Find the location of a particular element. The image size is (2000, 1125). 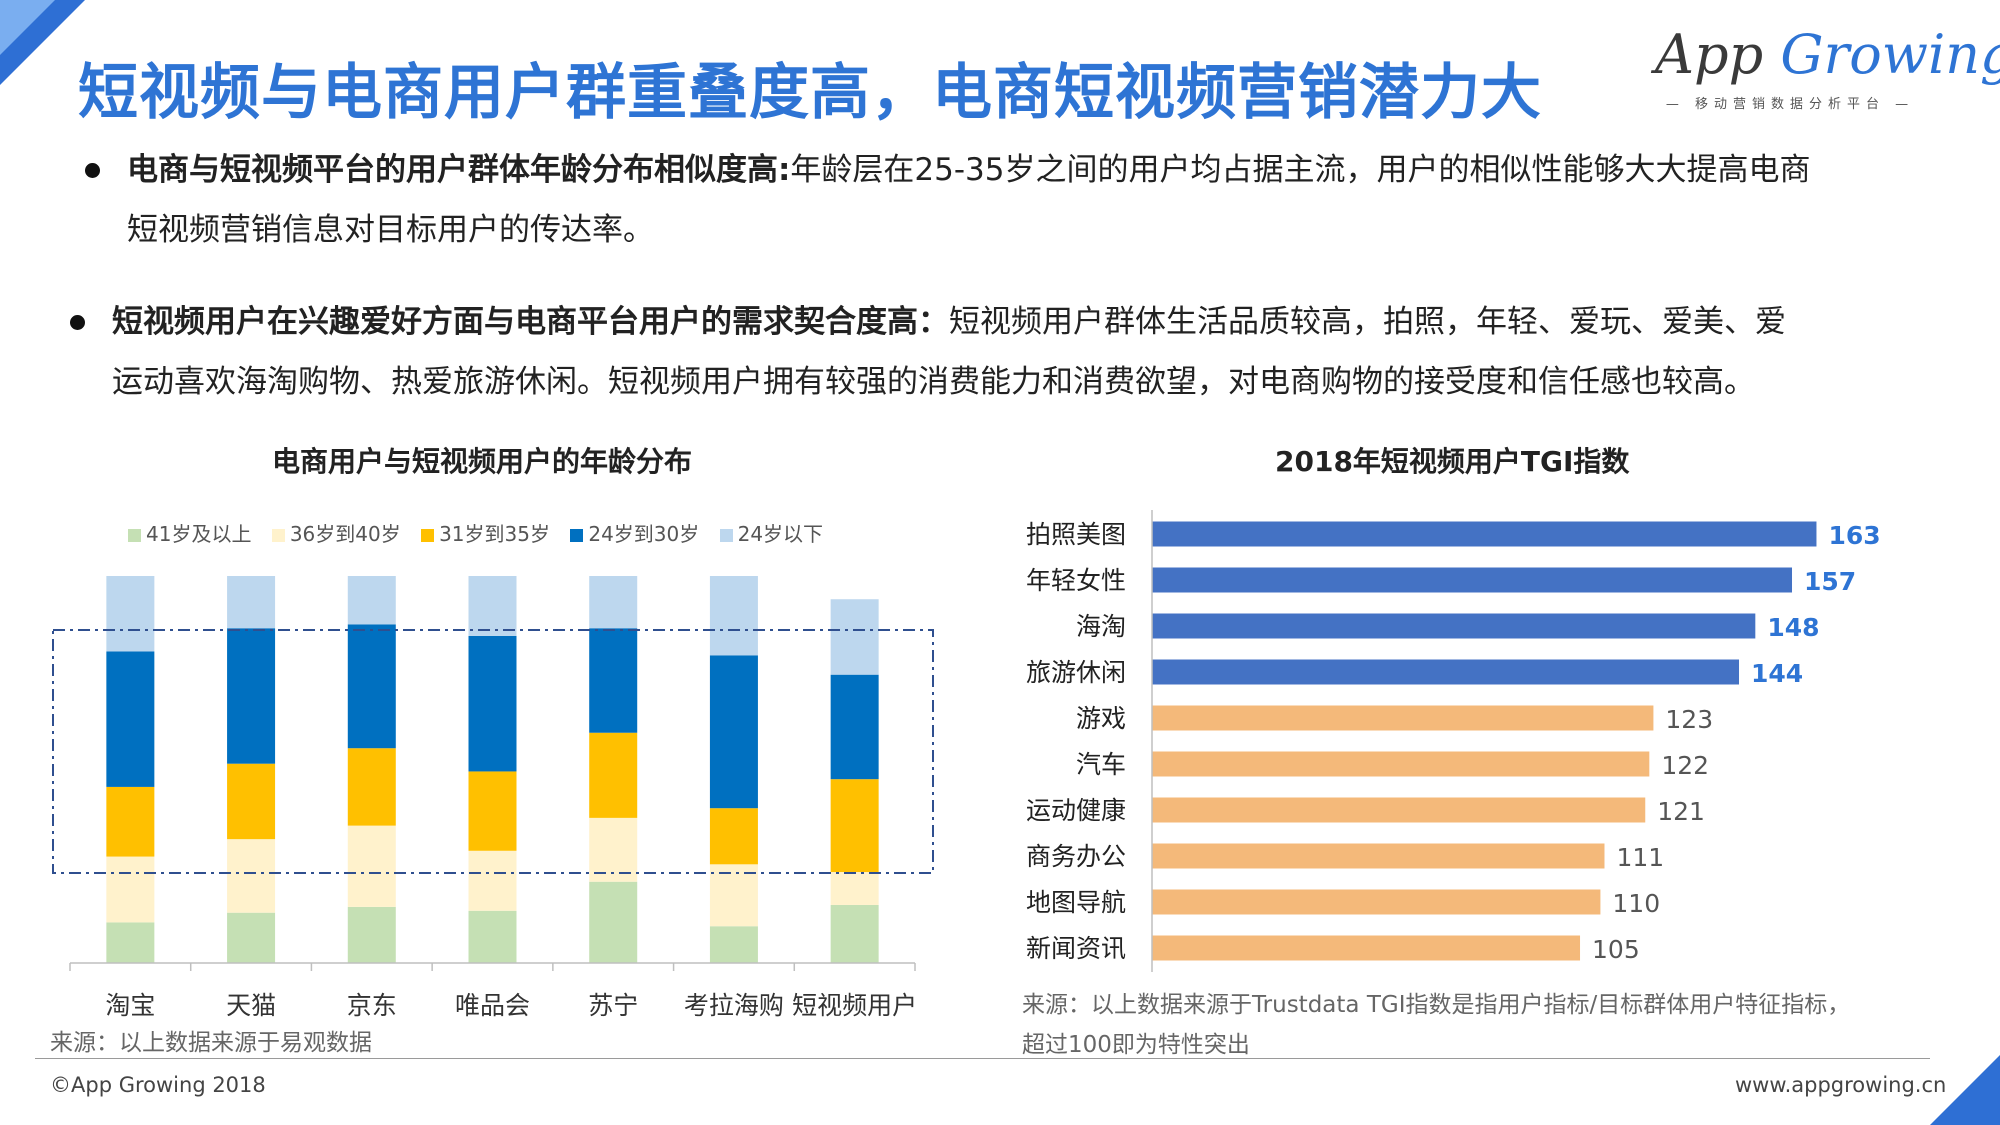

tgi-category-label: 汽车 is located at coordinates (1101, 764).